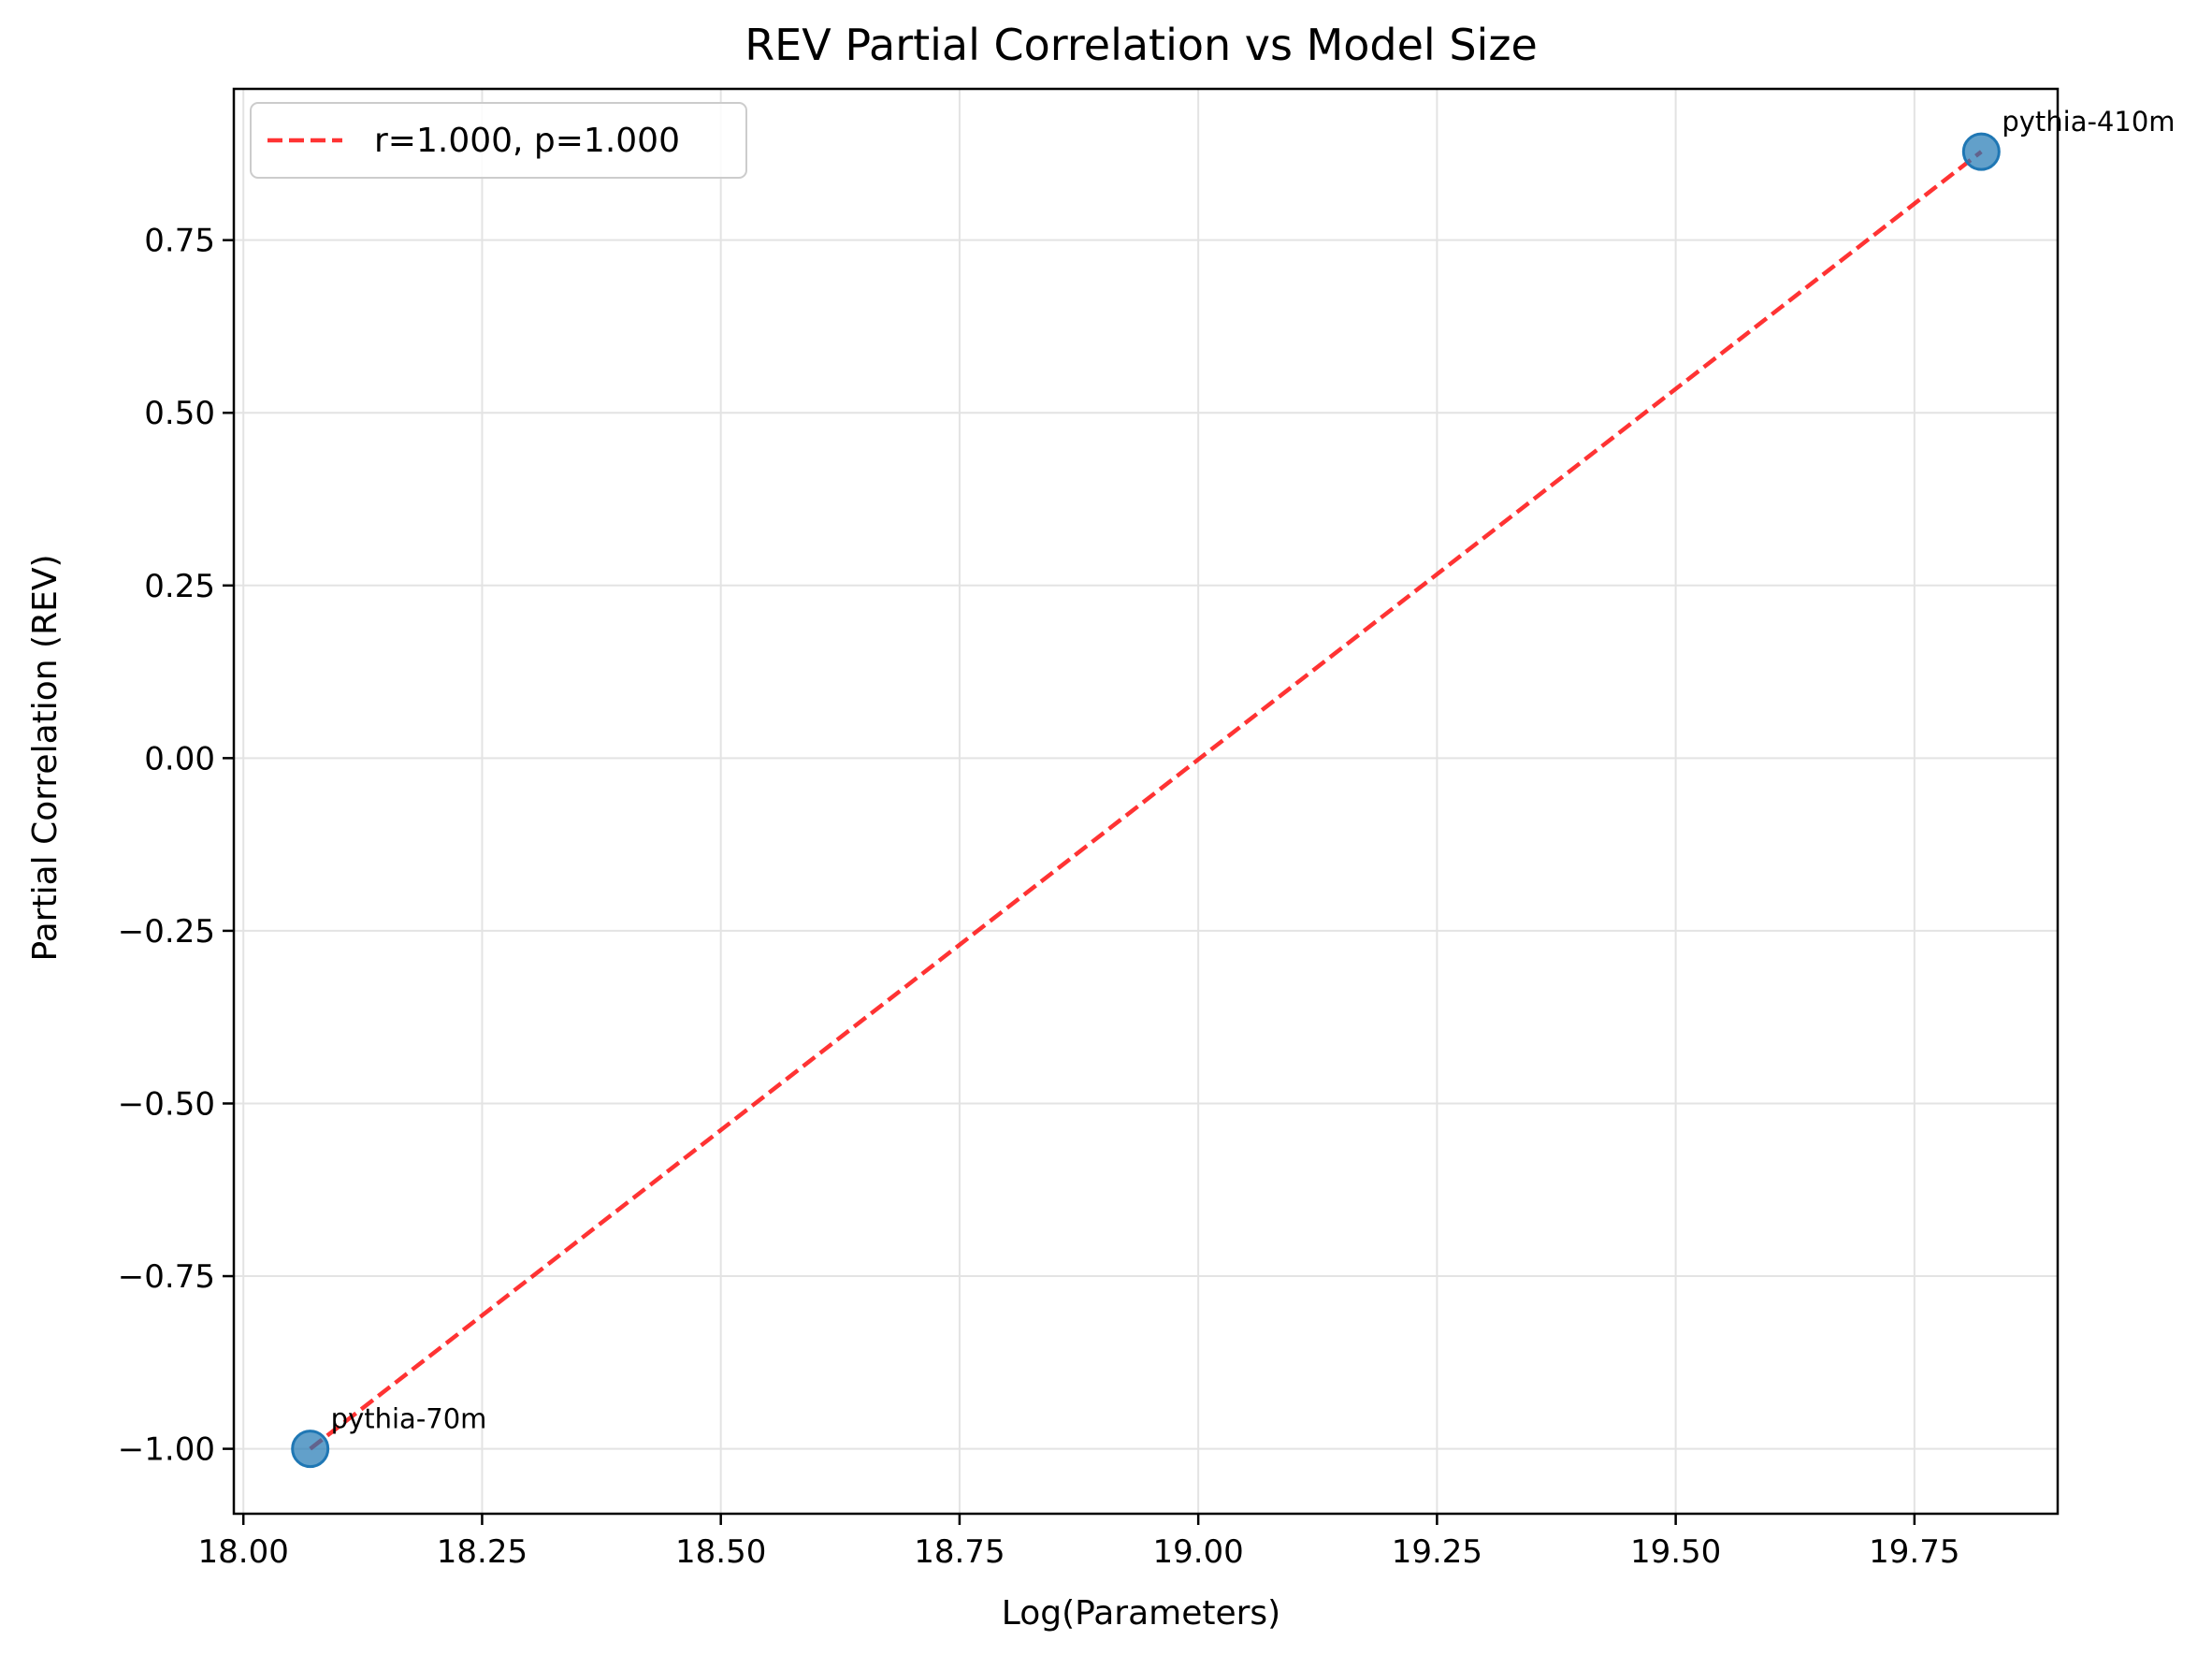  Describe the element at coordinates (180, 241) in the screenshot. I see `y-tick-label: 0.75` at that location.